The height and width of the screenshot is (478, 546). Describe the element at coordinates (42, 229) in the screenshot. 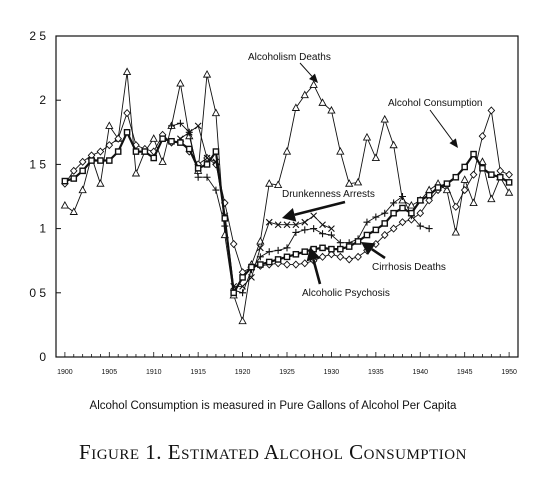

I see `y-tick-label: 1` at that location.